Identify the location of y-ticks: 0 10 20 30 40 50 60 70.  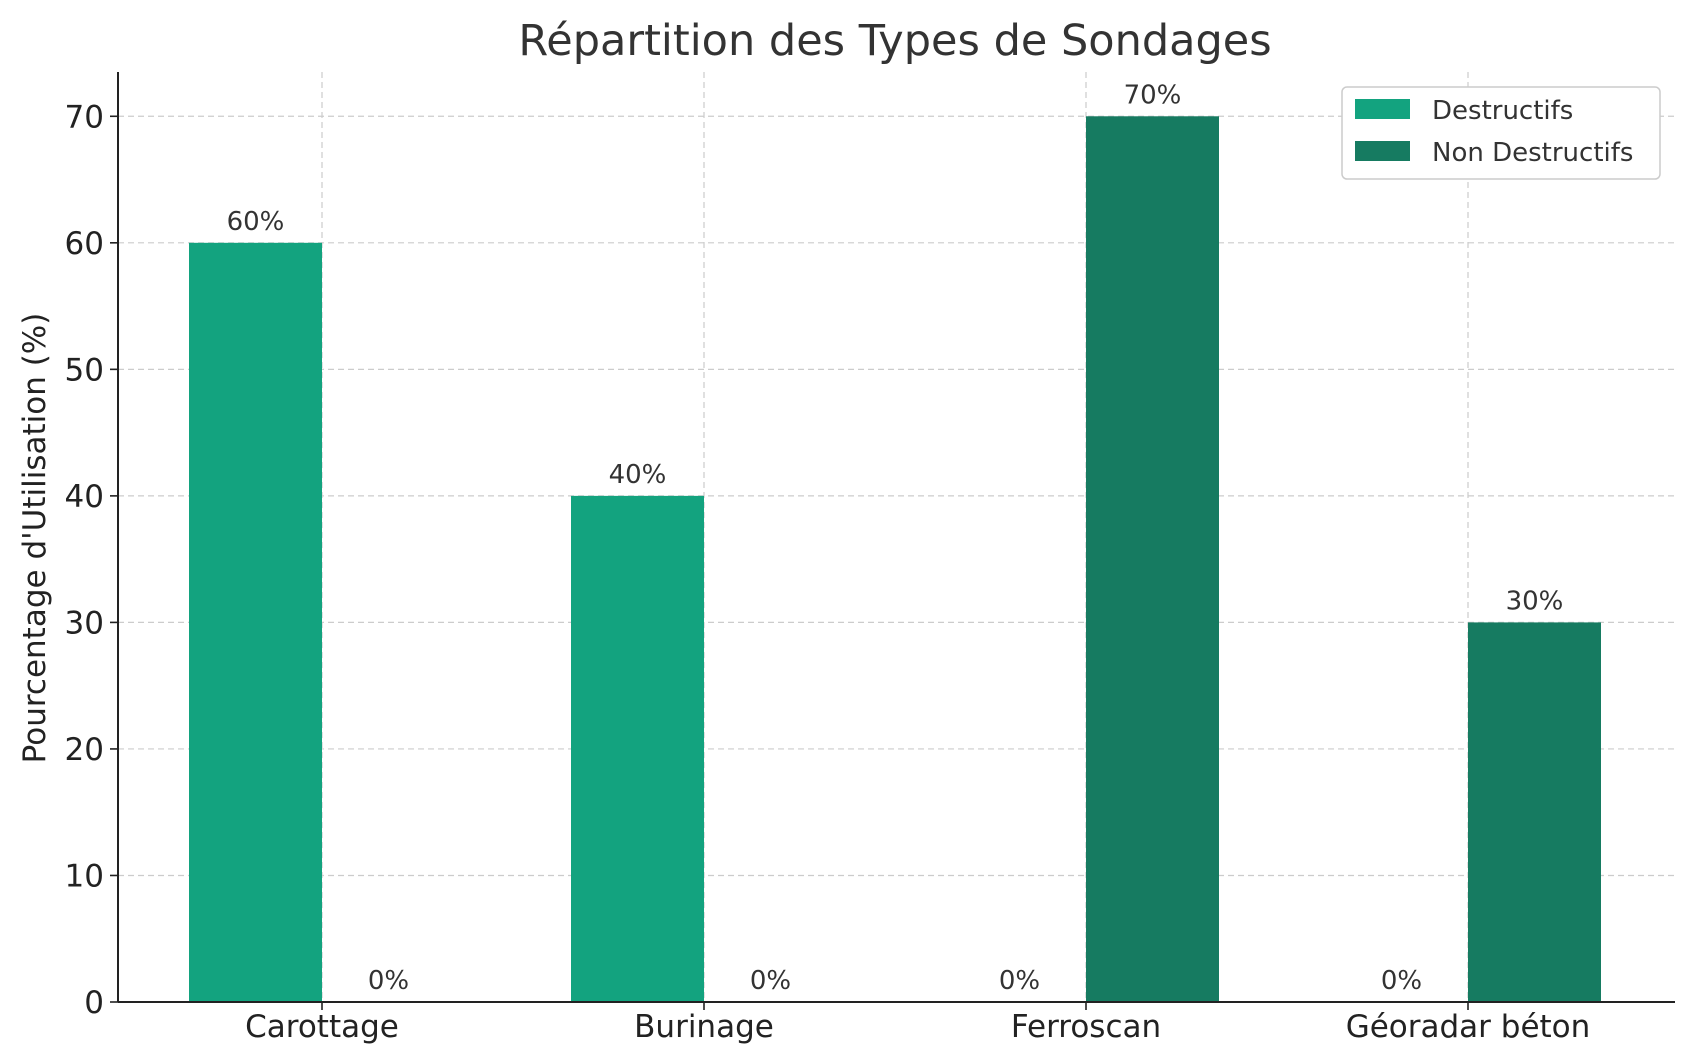
(91, 560).